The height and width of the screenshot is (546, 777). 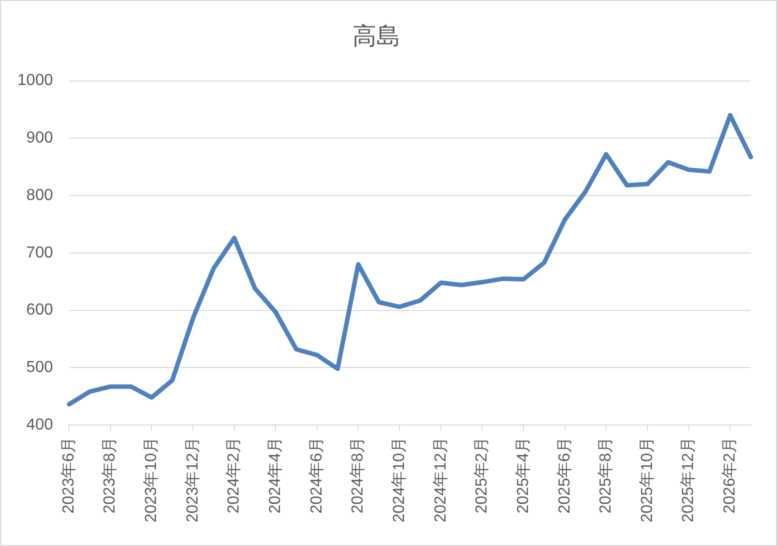 What do you see at coordinates (275, 475) in the screenshot?
I see `x-tick-label: 2024年4月` at bounding box center [275, 475].